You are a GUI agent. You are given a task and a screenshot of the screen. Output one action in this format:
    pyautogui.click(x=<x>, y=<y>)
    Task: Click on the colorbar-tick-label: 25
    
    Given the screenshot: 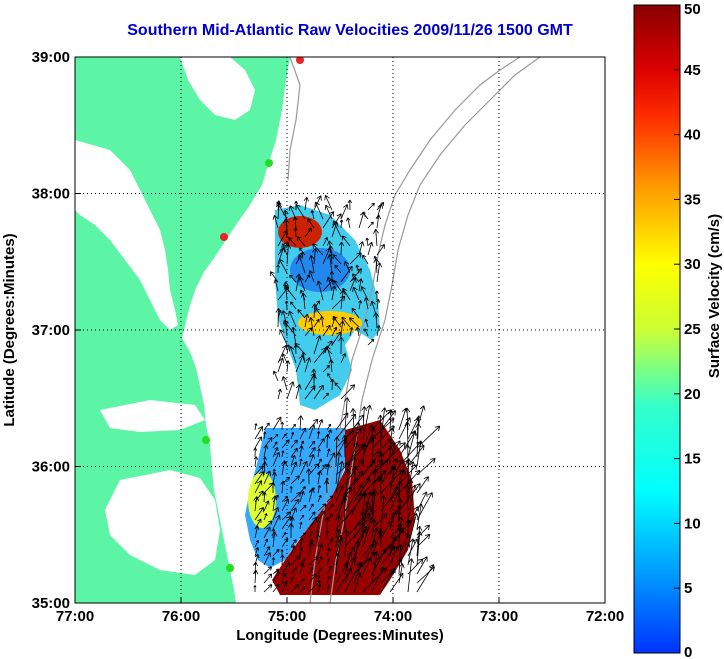 What is the action you would take?
    pyautogui.click(x=692, y=329)
    